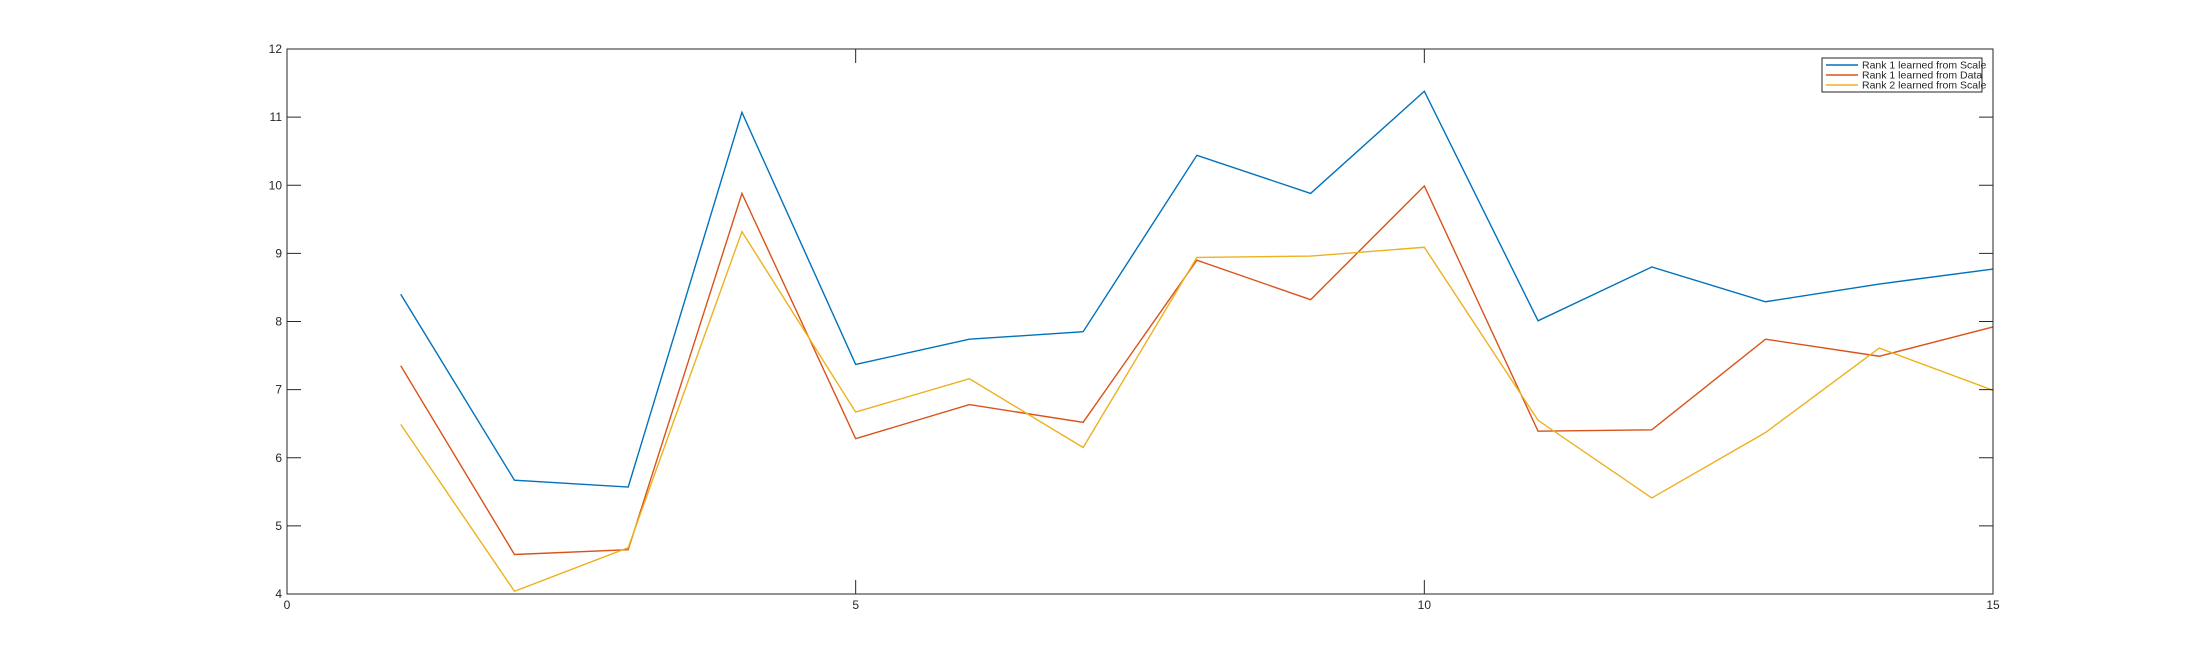 The image size is (2199, 669). What do you see at coordinates (278, 594) in the screenshot?
I see `y-tick-label: 4` at bounding box center [278, 594].